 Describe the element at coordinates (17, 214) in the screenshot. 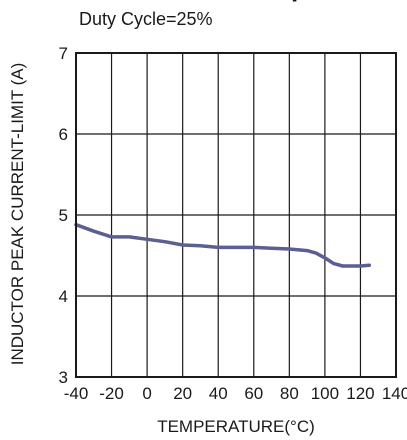

I see `y-axis-label: INDUCTOR PEAK CURRENT-LIMIT (A)` at that location.